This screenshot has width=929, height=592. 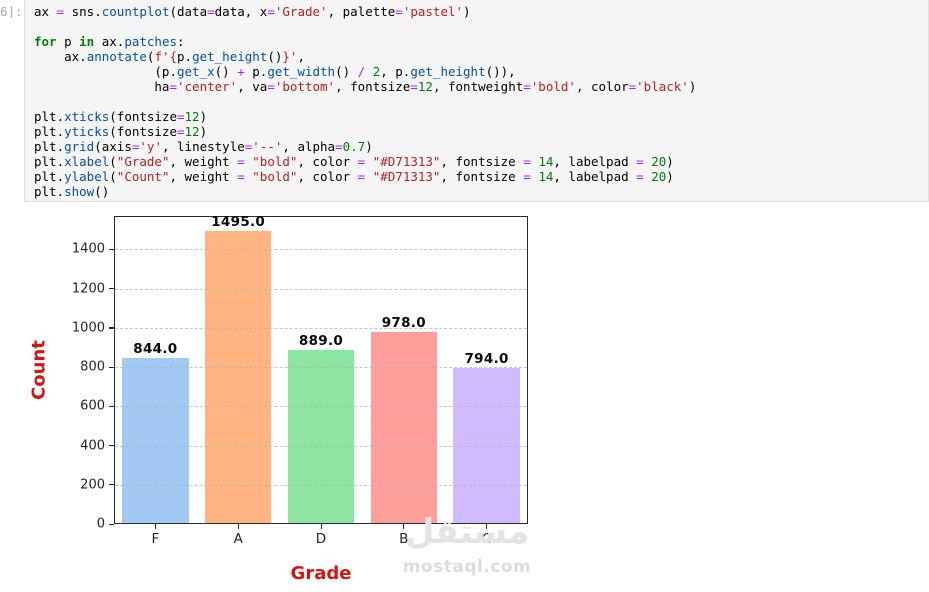 I want to click on code-token: grid, so click(x=79, y=146).